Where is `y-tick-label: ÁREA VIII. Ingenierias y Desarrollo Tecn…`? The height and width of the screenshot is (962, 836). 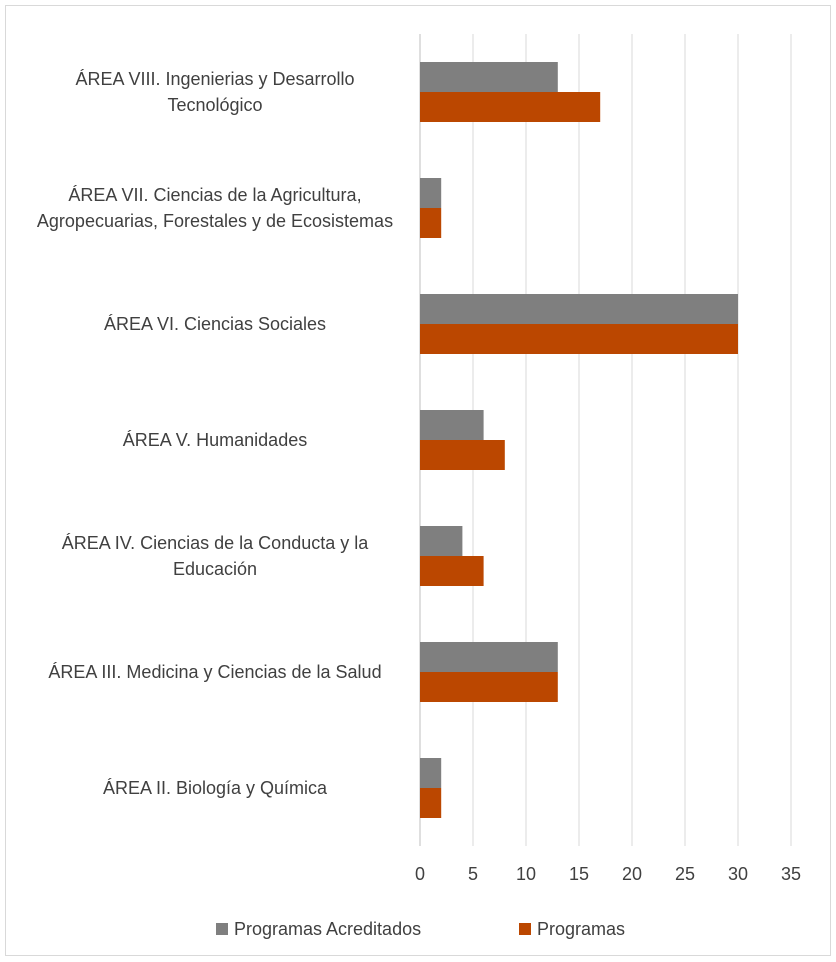
y-tick-label: ÁREA VIII. Ingenierias y Desarrollo Tecn… is located at coordinates (215, 92).